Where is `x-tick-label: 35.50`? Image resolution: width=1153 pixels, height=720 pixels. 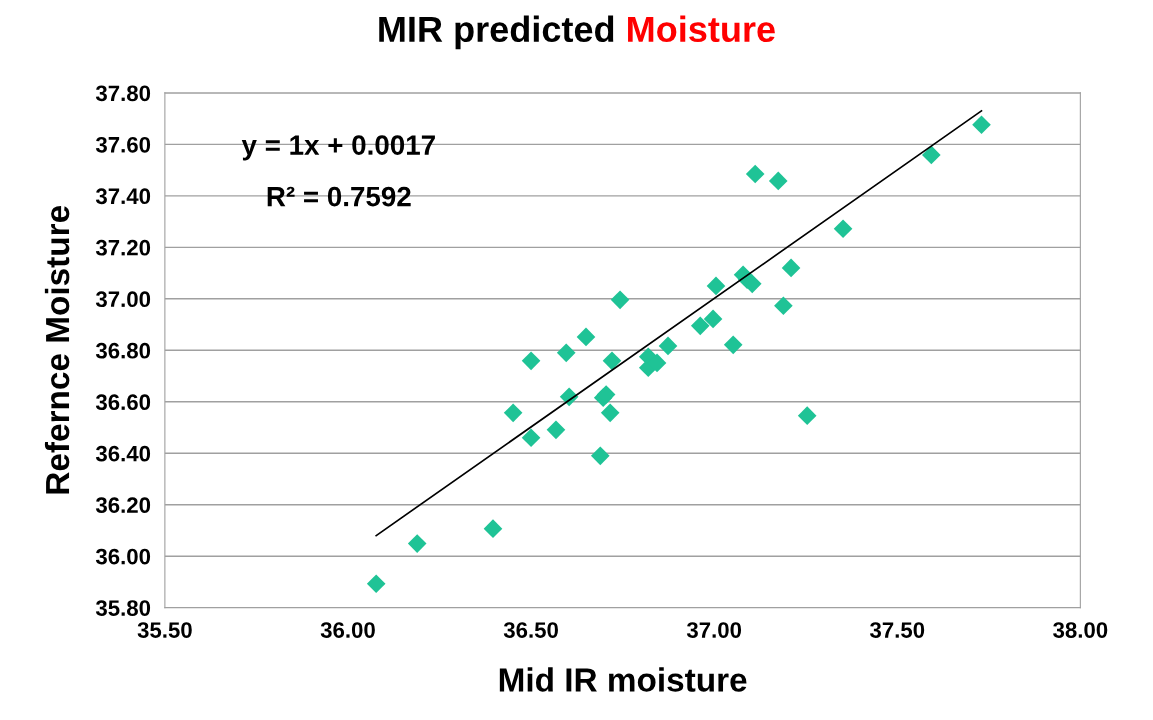
x-tick-label: 35.50 is located at coordinates (164, 630).